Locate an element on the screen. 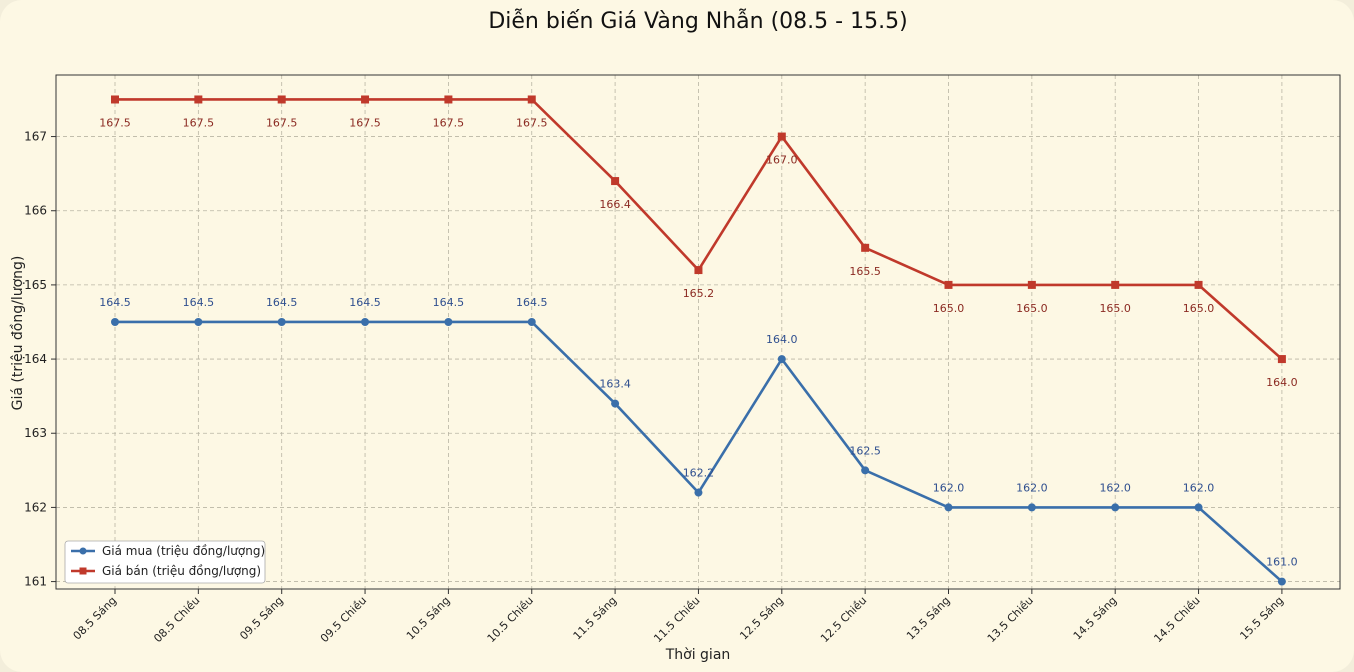  x-tick-label: 08.5 Sáng is located at coordinates (95, 618).